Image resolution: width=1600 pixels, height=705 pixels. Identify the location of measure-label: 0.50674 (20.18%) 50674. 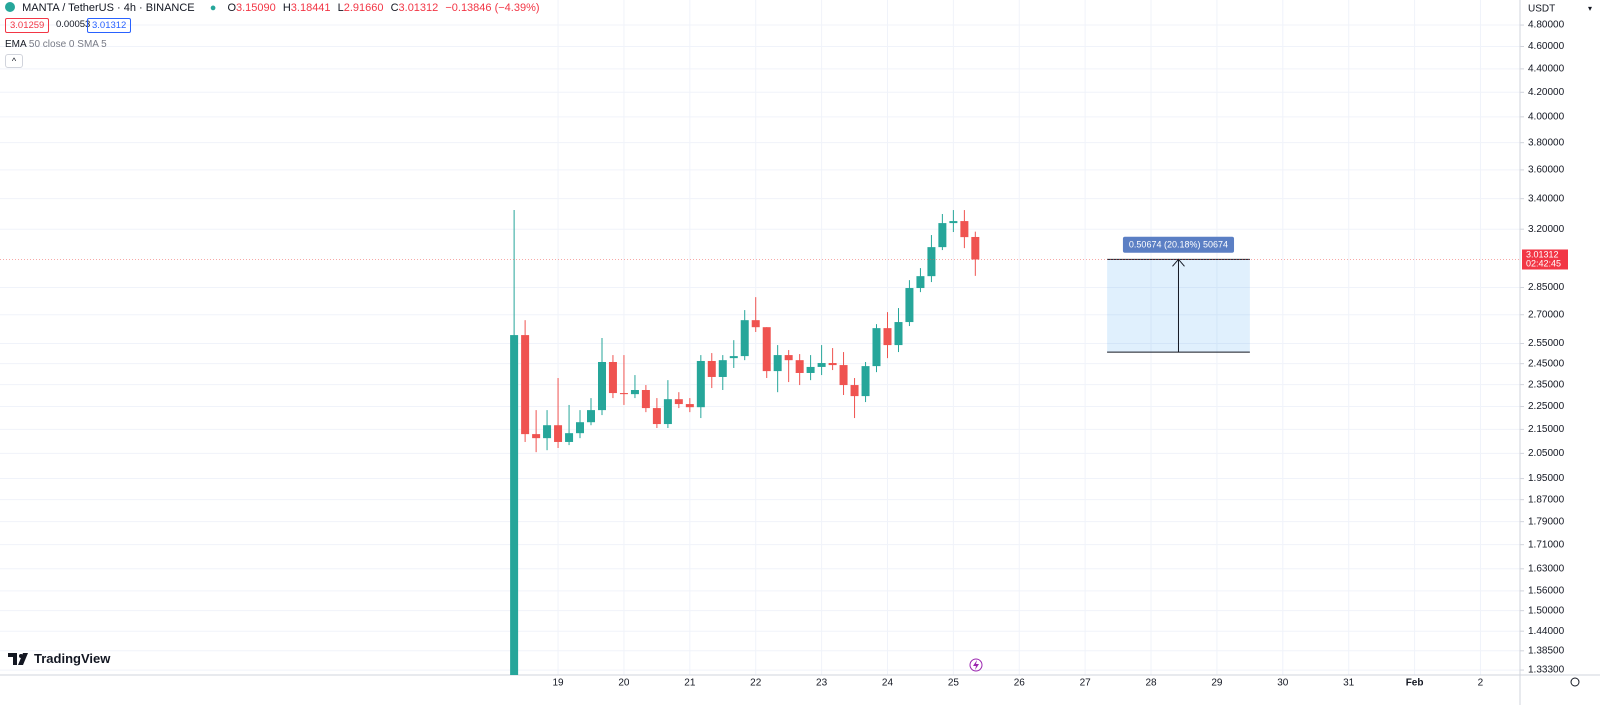
(1178, 245).